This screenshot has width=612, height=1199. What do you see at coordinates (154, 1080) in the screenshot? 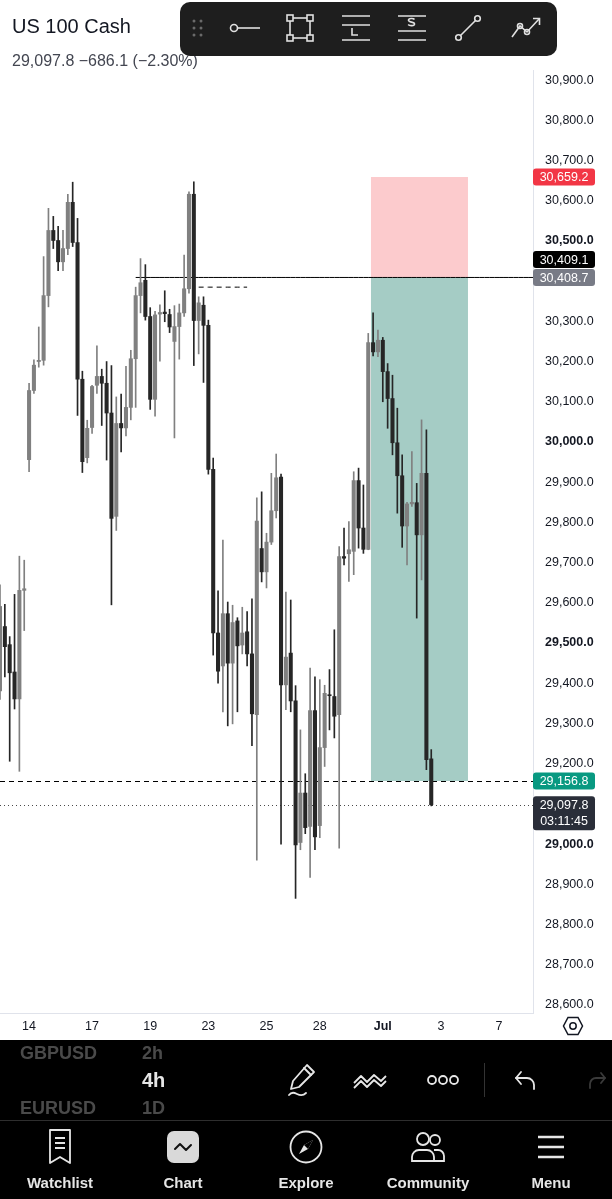
I see `text: 4h` at bounding box center [154, 1080].